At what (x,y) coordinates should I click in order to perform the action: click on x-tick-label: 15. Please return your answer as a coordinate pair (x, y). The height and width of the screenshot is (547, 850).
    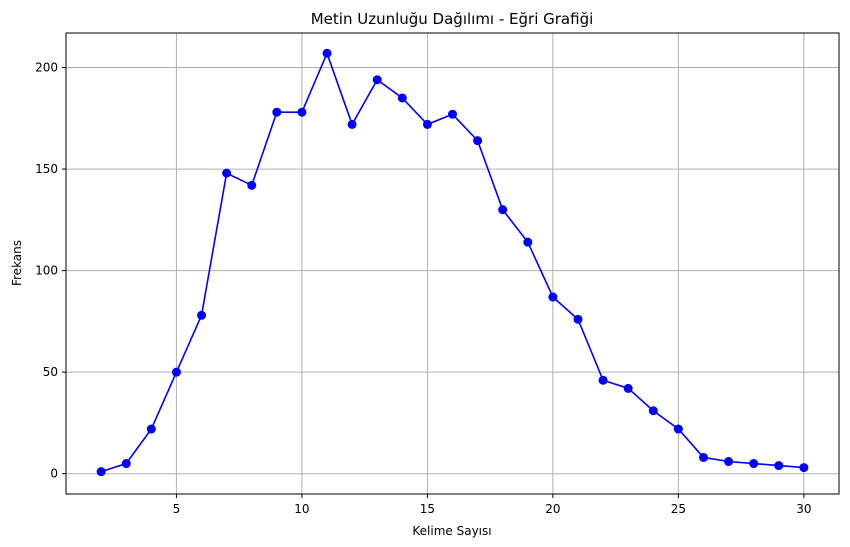
    Looking at the image, I should click on (427, 509).